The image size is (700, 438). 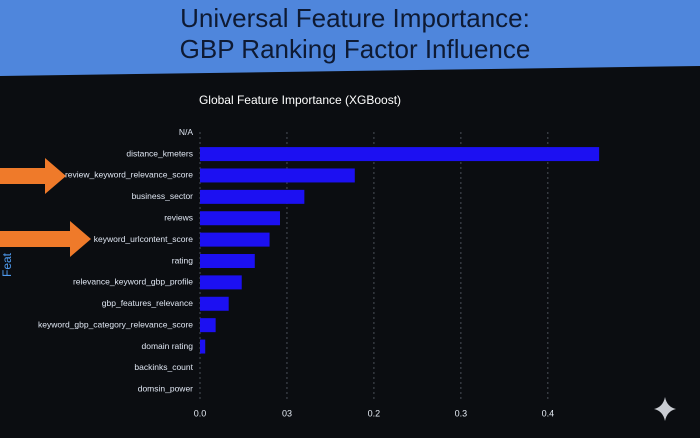 What do you see at coordinates (355, 49) in the screenshot?
I see `slide-title-line: GBP Ranking Factor Influence` at bounding box center [355, 49].